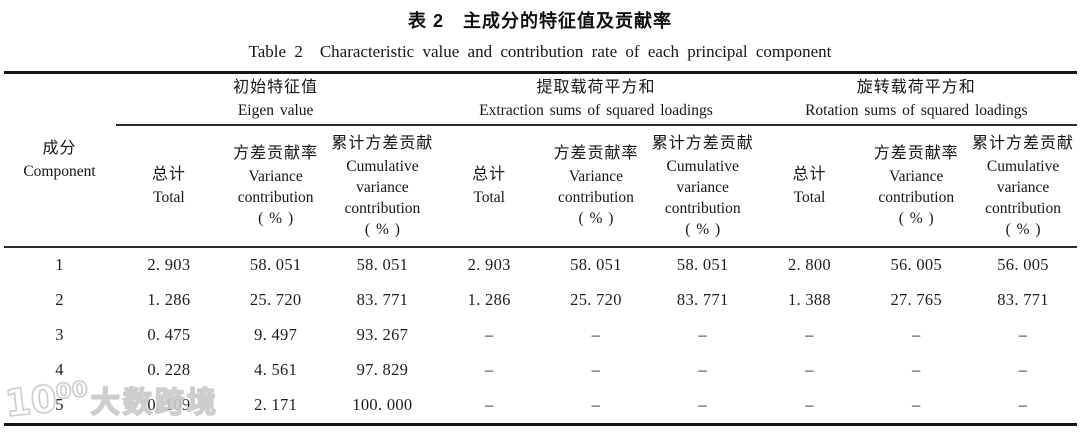  I want to click on table-row: 4 0. 228 4. 561 97. 829 – – – – – –, so click(540, 370).